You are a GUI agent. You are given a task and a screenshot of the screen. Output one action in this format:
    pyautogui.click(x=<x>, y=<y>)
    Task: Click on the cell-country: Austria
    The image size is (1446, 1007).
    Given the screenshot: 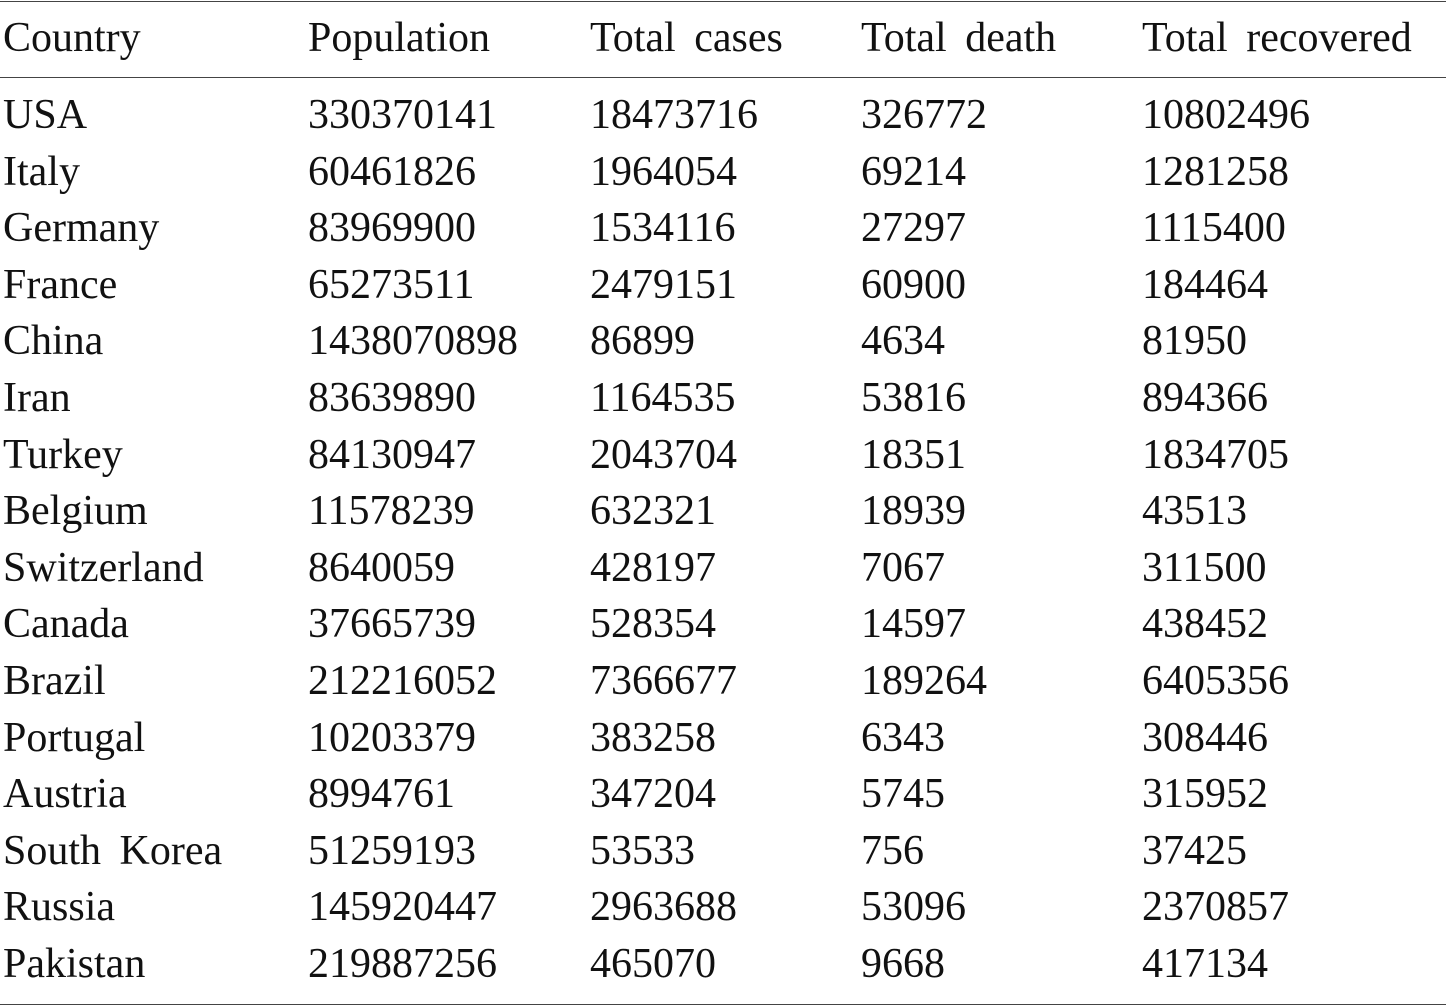 What is the action you would take?
    pyautogui.click(x=65, y=794)
    